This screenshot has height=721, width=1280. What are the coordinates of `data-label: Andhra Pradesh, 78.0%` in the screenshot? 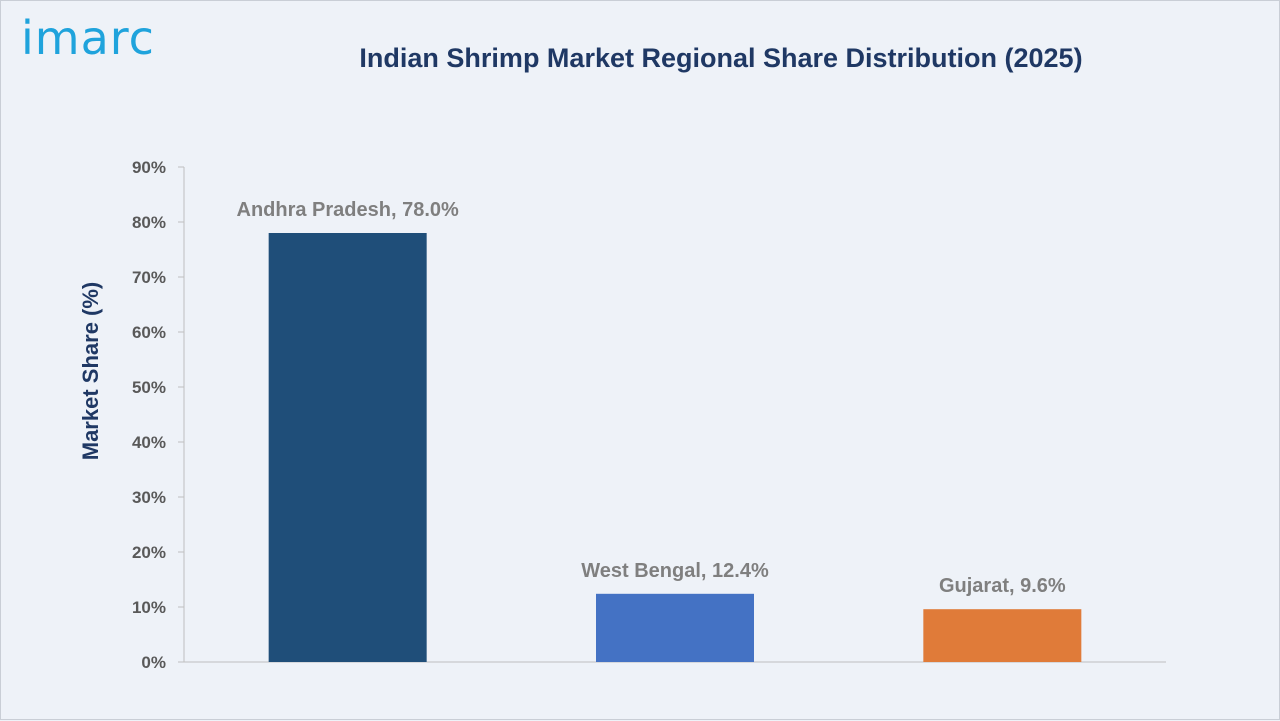 It's located at (348, 210).